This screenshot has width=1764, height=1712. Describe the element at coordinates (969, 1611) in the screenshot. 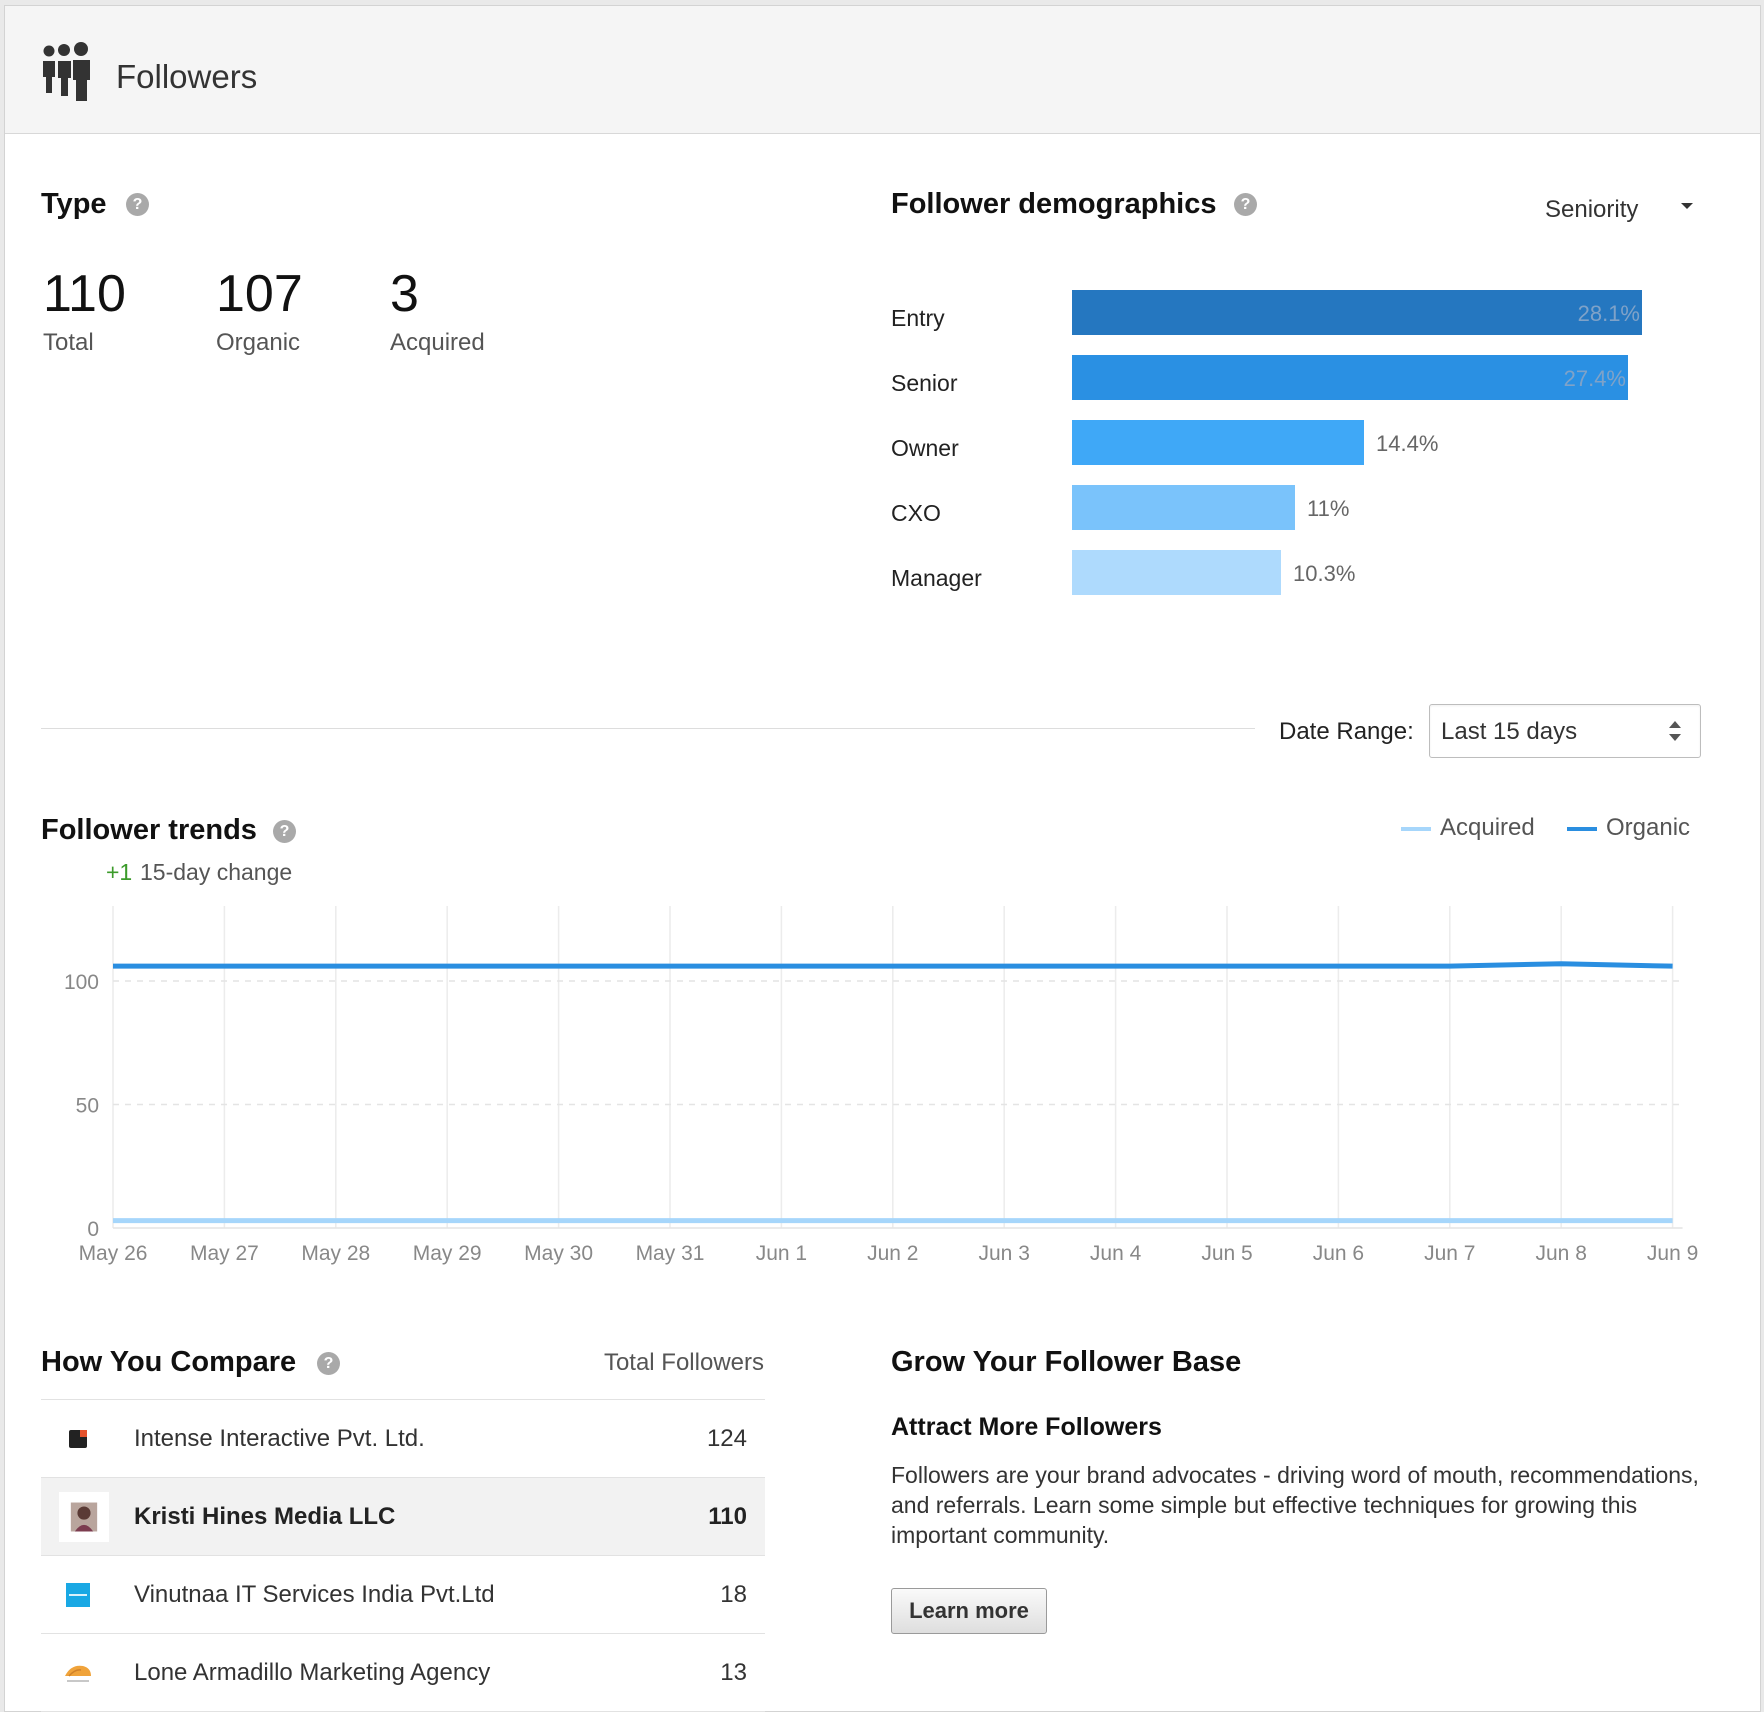

I see `learn-more-button: Learn more` at that location.